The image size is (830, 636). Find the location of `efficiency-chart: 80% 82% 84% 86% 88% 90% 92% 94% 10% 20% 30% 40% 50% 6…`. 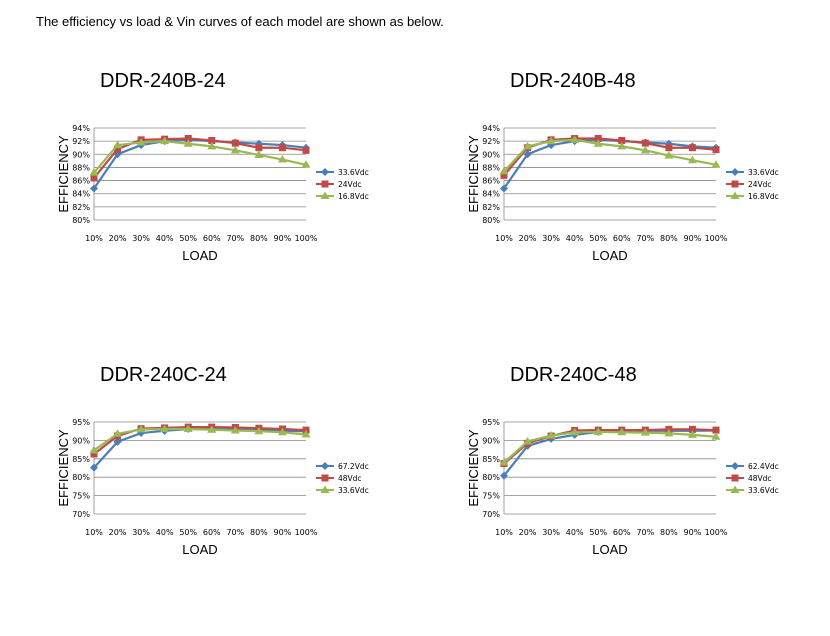

efficiency-chart: 80% 82% 84% 86% 88% 90% 92% 94% 10% 20% 30% 40% 50% 6… is located at coordinates (622, 193).